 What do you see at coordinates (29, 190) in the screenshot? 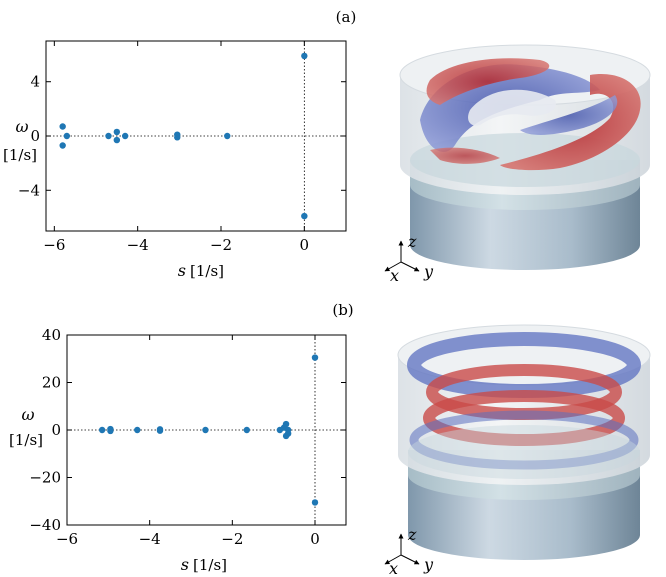
I see `y-tick-label: −4` at bounding box center [29, 190].